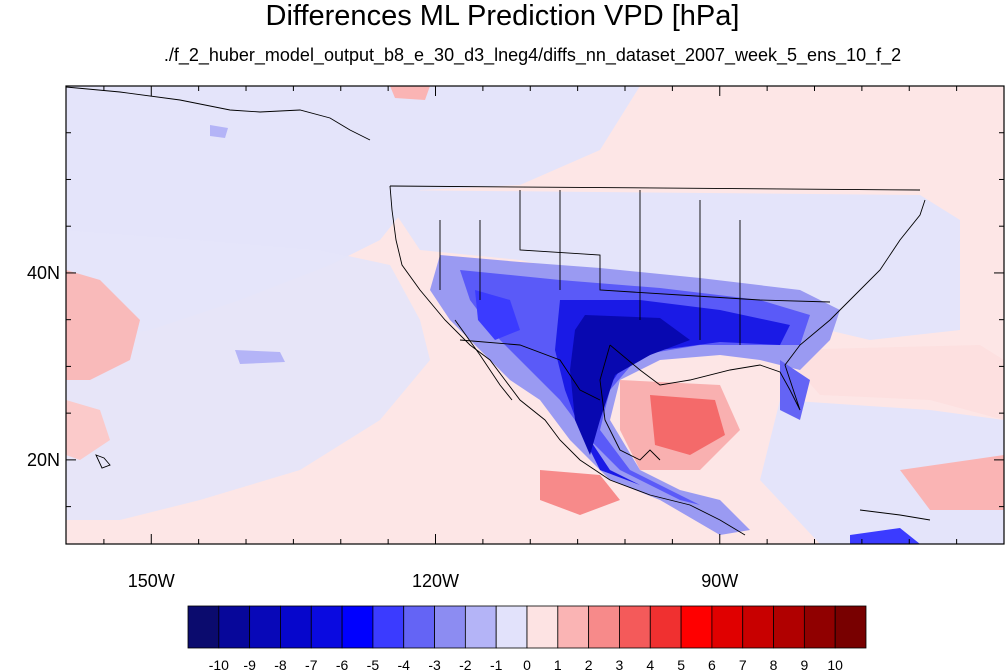  What do you see at coordinates (496, 664) in the screenshot?
I see `colorbar-label: -1` at bounding box center [496, 664].